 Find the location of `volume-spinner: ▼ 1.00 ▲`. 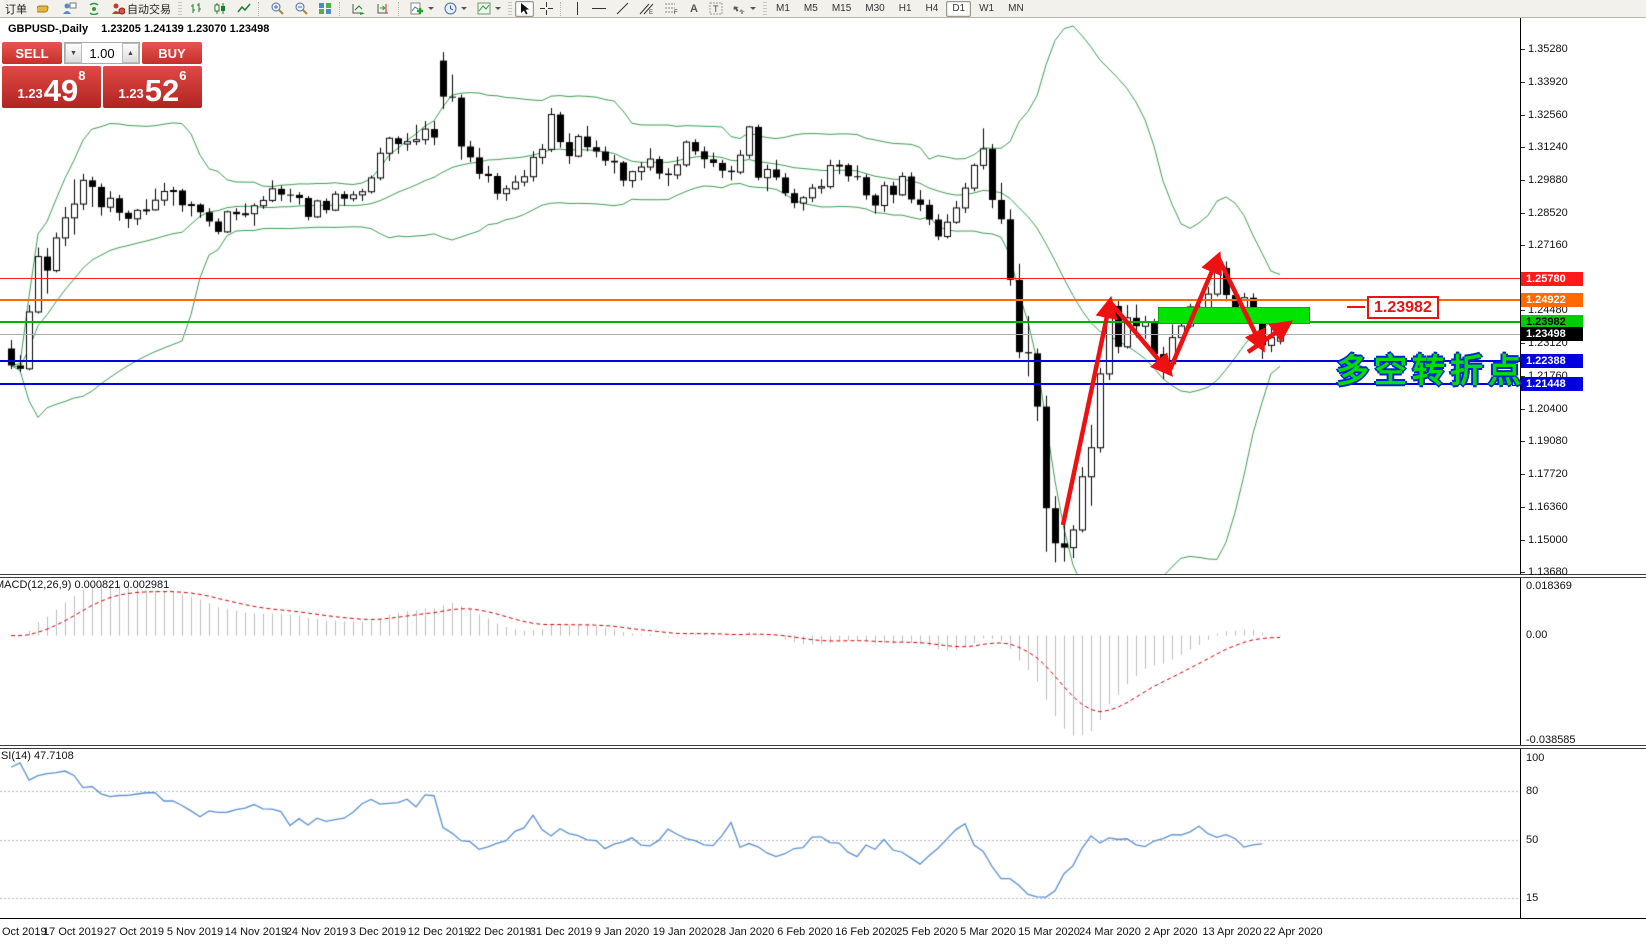

volume-spinner: ▼ 1.00 ▲ is located at coordinates (102, 53).